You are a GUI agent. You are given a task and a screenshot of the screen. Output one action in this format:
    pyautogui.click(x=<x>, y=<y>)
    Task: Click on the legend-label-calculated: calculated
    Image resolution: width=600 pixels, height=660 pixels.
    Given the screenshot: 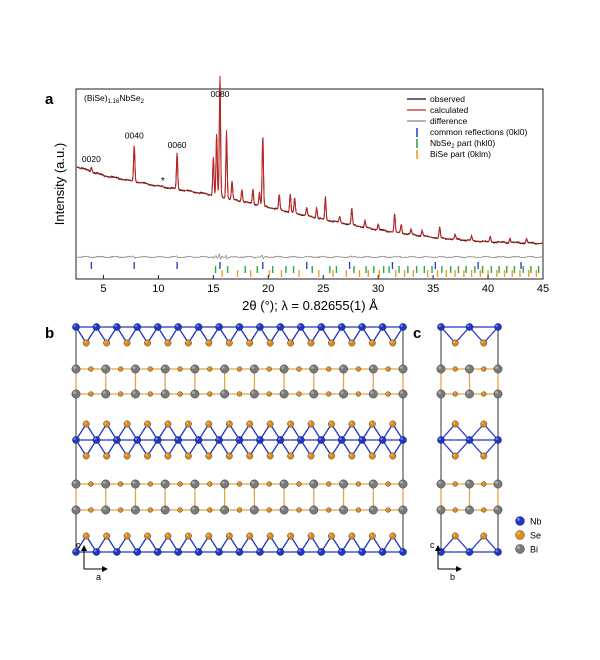 What is the action you would take?
    pyautogui.click(x=449, y=110)
    